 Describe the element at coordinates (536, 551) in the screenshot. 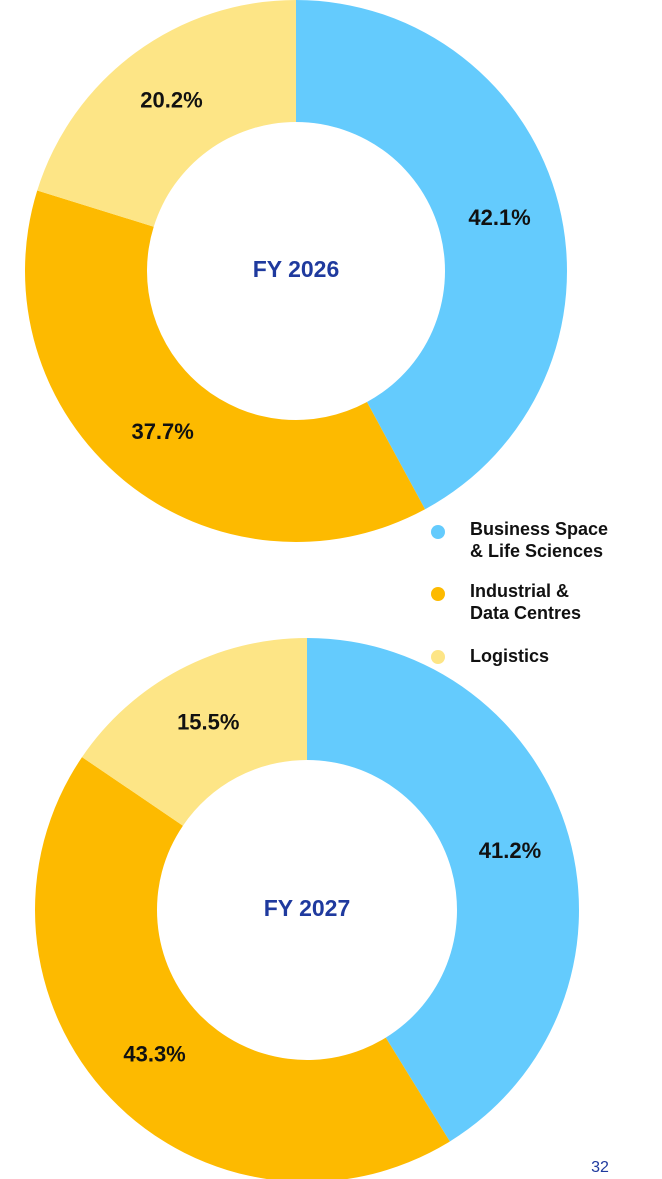

I see `legend-label: & Life Sciences` at that location.